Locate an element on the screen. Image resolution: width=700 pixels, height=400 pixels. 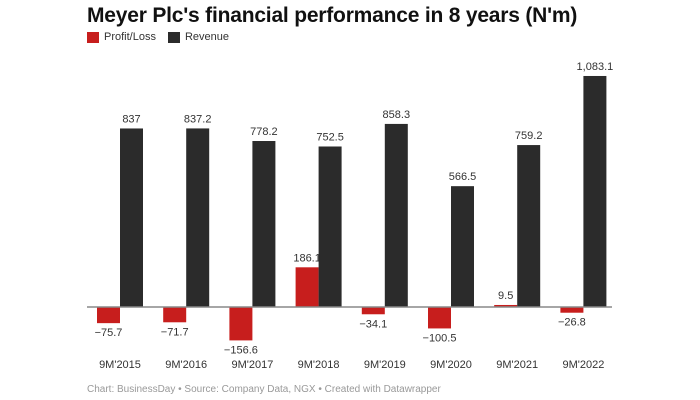
x-tick-label: 9M'2015 is located at coordinates (120, 365).